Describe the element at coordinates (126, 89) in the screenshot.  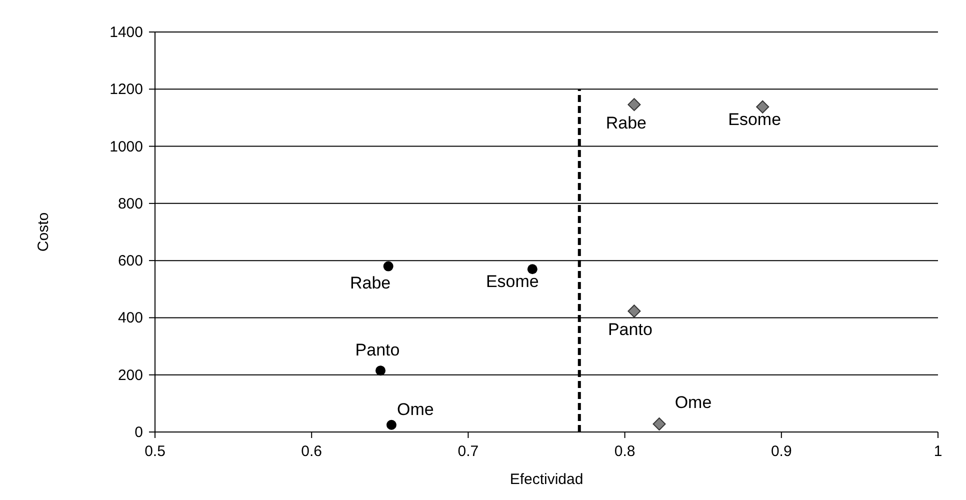
I see `y-tick-label: 1200` at that location.